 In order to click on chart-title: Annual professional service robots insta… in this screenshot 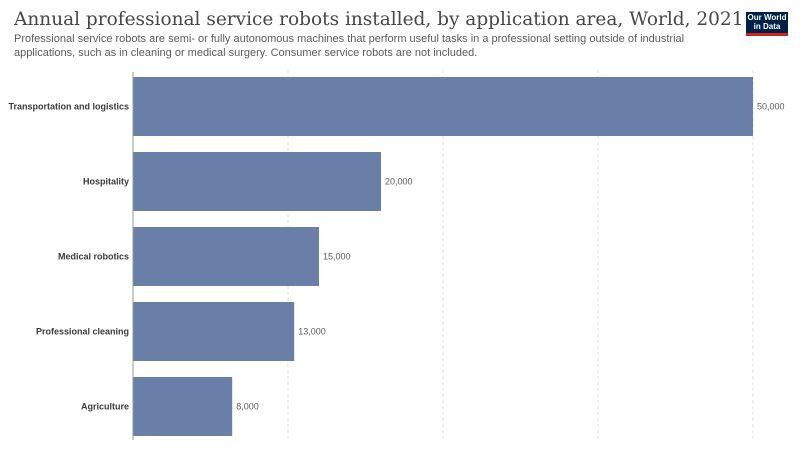, I will do `click(379, 19)`.